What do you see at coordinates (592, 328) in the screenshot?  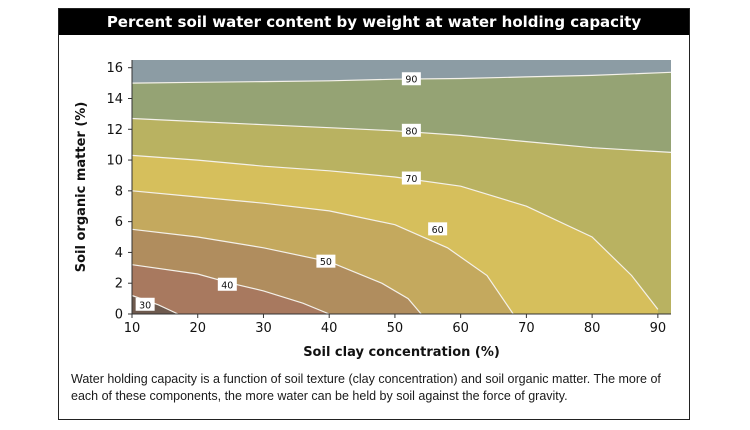 I see `x-tick-label-80: 80` at bounding box center [592, 328].